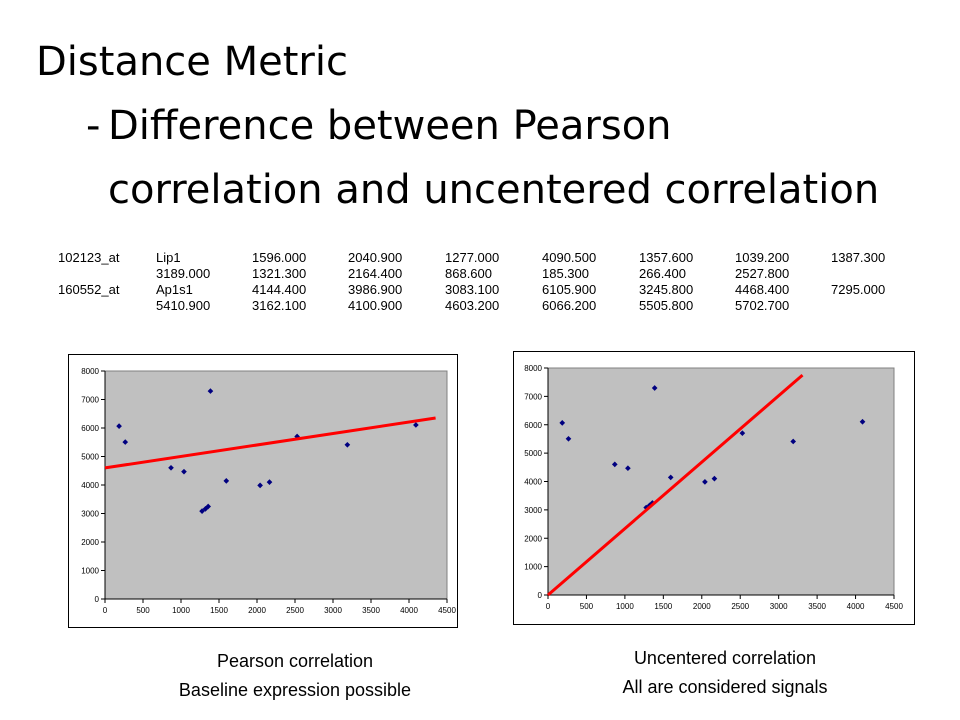 The width and height of the screenshot is (960, 720). What do you see at coordinates (565, 273) in the screenshot?
I see `expression-value-cell: 185.300` at bounding box center [565, 273].